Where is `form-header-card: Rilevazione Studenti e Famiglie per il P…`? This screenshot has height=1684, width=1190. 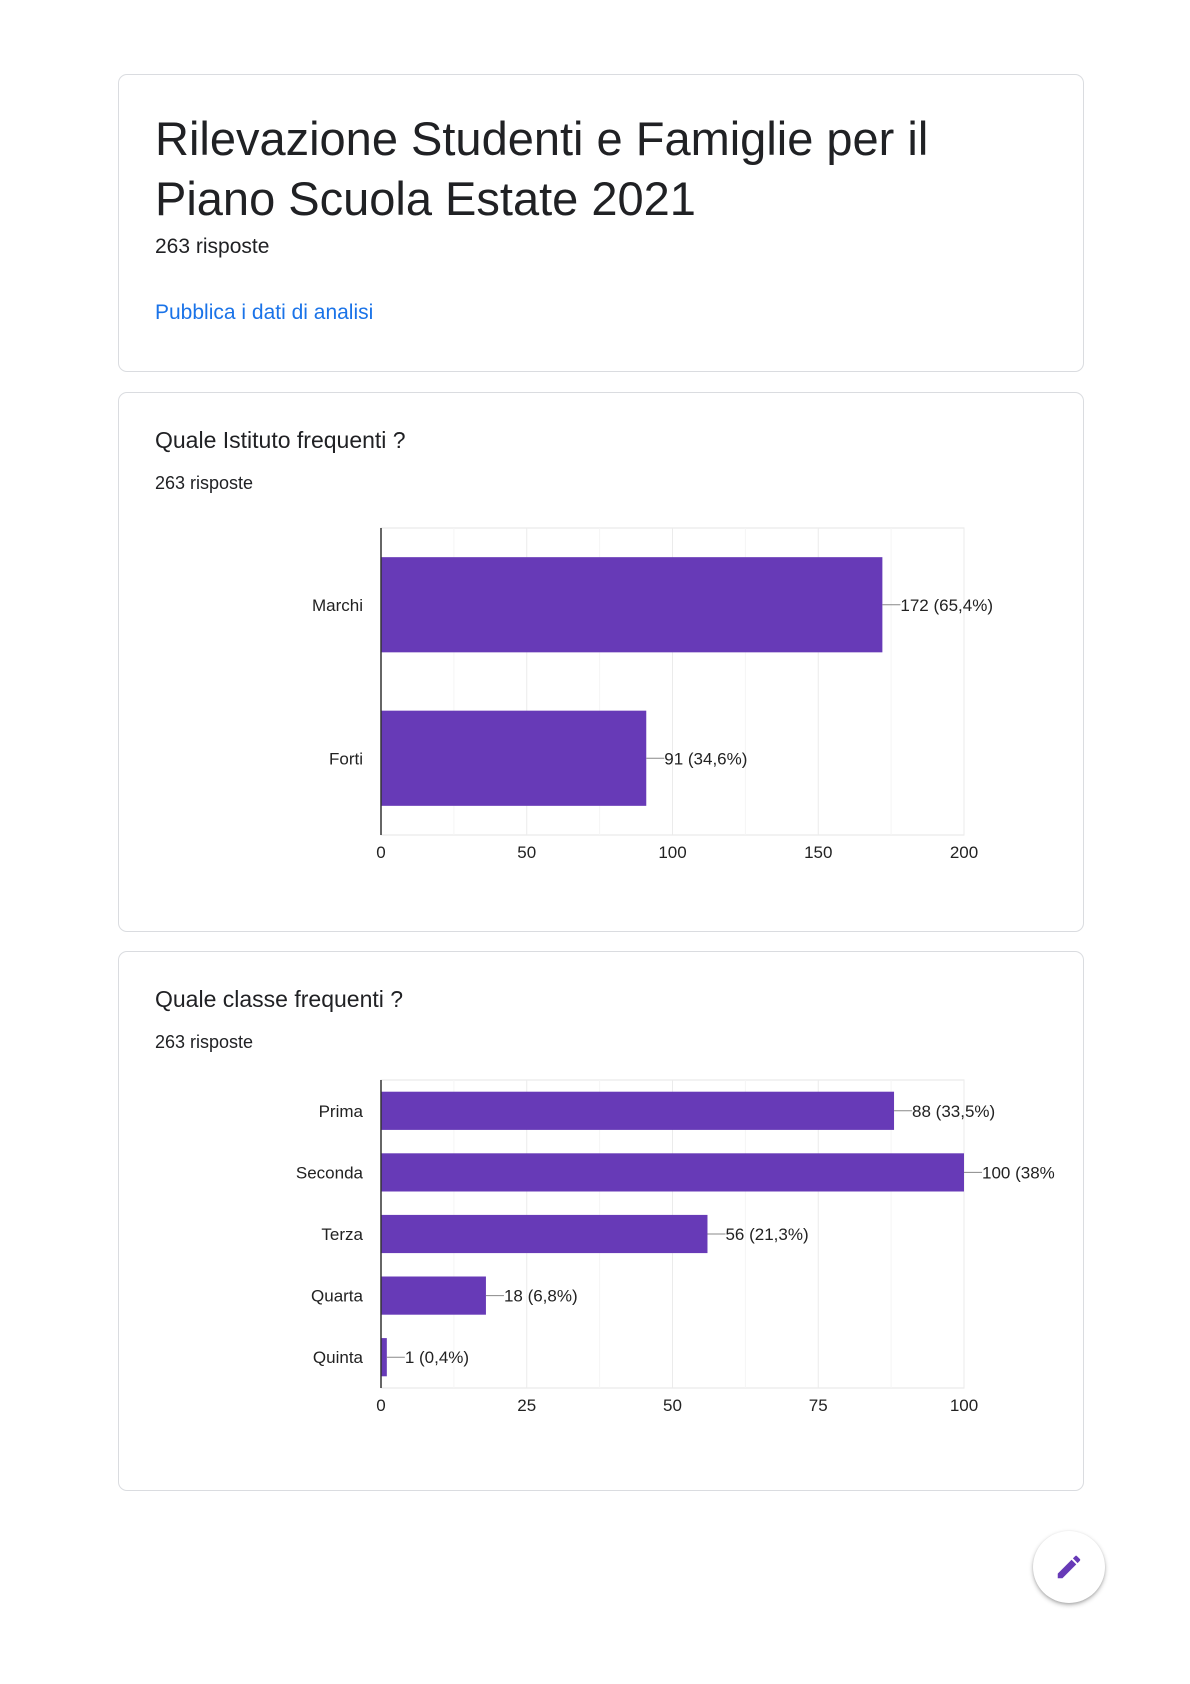 form-header-card: Rilevazione Studenti e Famiglie per il P… is located at coordinates (601, 223).